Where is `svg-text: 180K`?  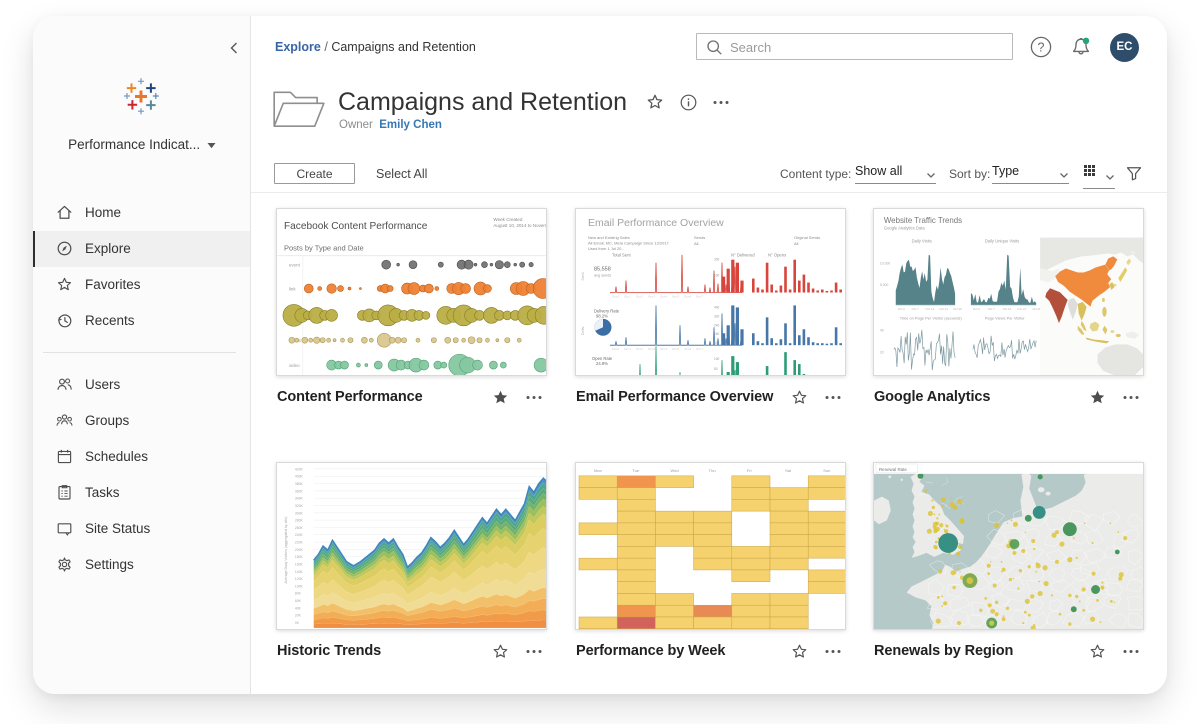
svg-text: 180K is located at coordinates (299, 557).